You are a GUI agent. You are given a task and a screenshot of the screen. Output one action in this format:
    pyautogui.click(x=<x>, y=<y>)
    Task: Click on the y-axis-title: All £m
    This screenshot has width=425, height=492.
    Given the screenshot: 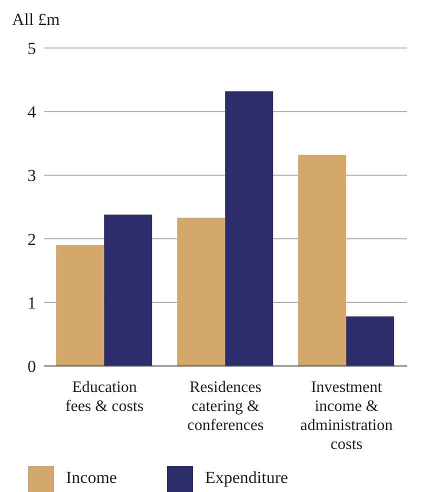 What is the action you would take?
    pyautogui.click(x=36, y=20)
    